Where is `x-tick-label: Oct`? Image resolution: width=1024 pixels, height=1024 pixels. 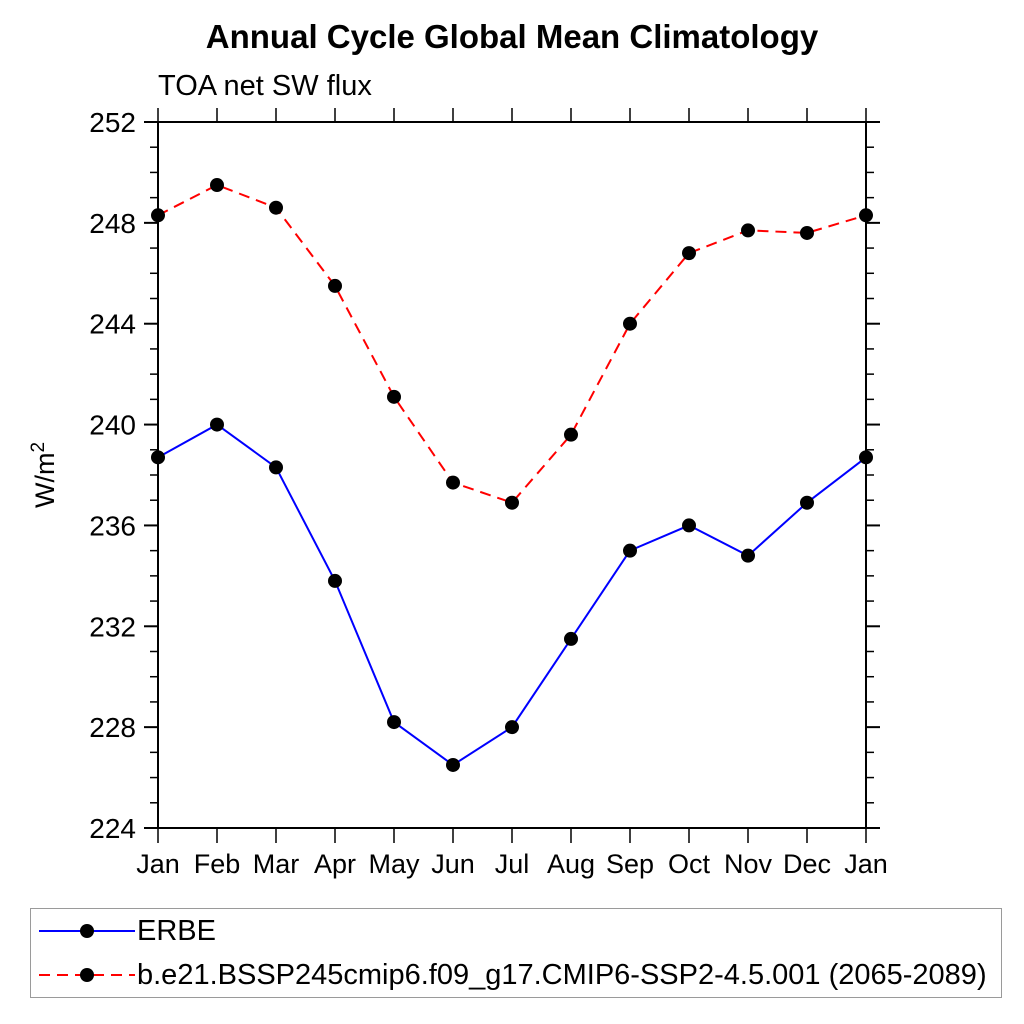
x-tick-label: Oct is located at coordinates (689, 864).